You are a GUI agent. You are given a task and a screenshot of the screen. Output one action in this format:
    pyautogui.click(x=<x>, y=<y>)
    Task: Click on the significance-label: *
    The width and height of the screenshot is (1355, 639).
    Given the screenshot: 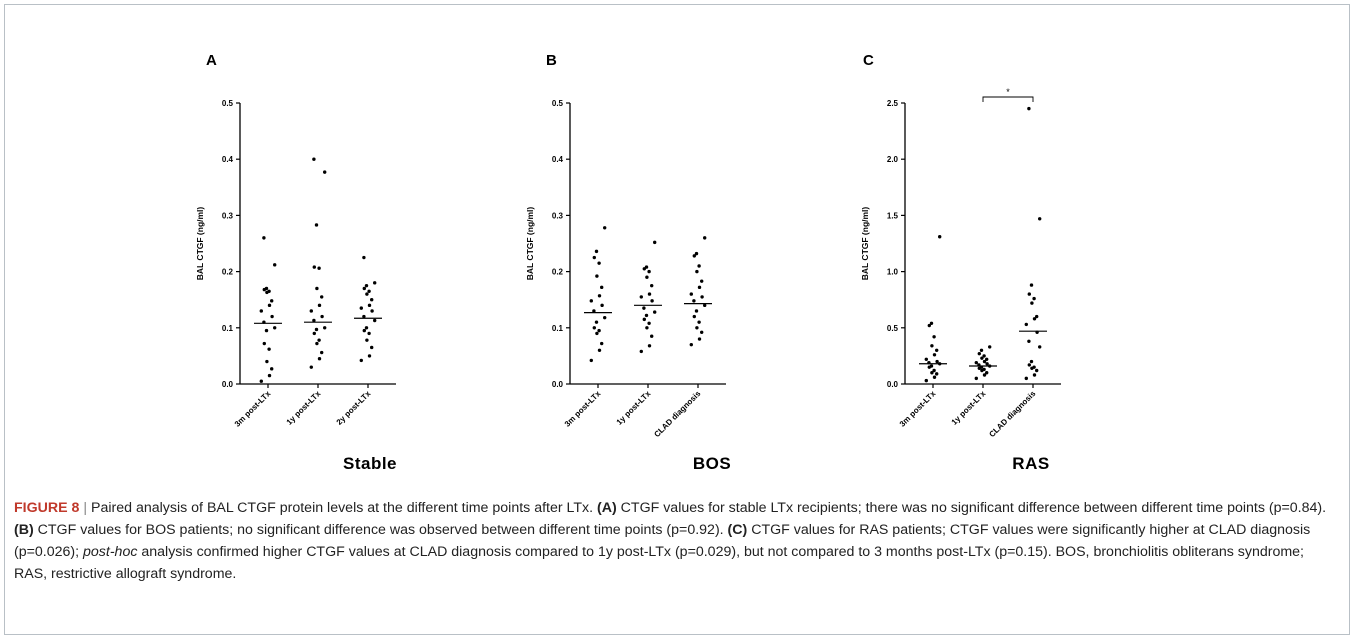 What is the action you would take?
    pyautogui.click(x=1008, y=92)
    